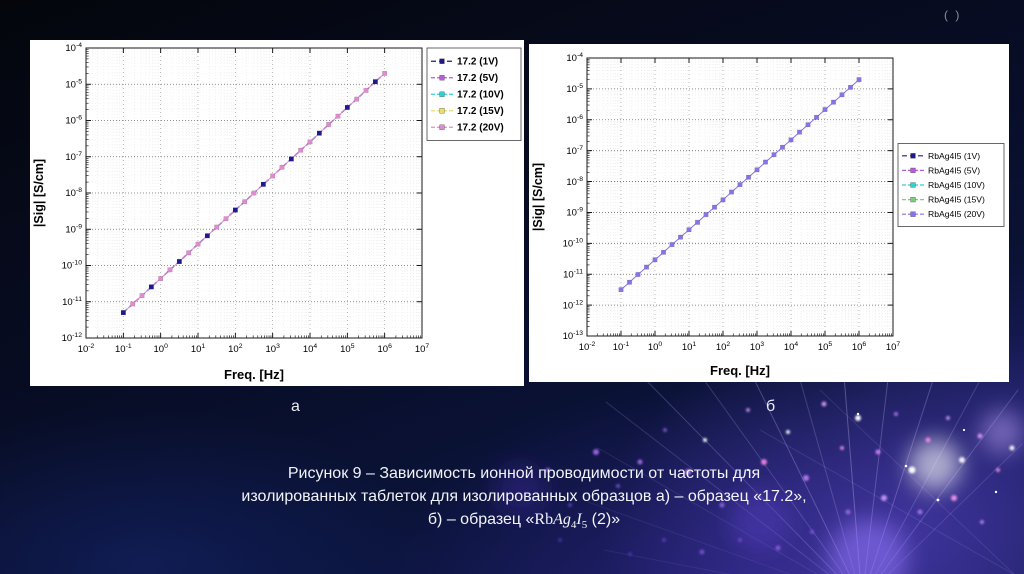 The height and width of the screenshot is (574, 1024). Describe the element at coordinates (954, 170) in the screenshot. I see `svg-text: RbAg4I5 (5V)` at that location.